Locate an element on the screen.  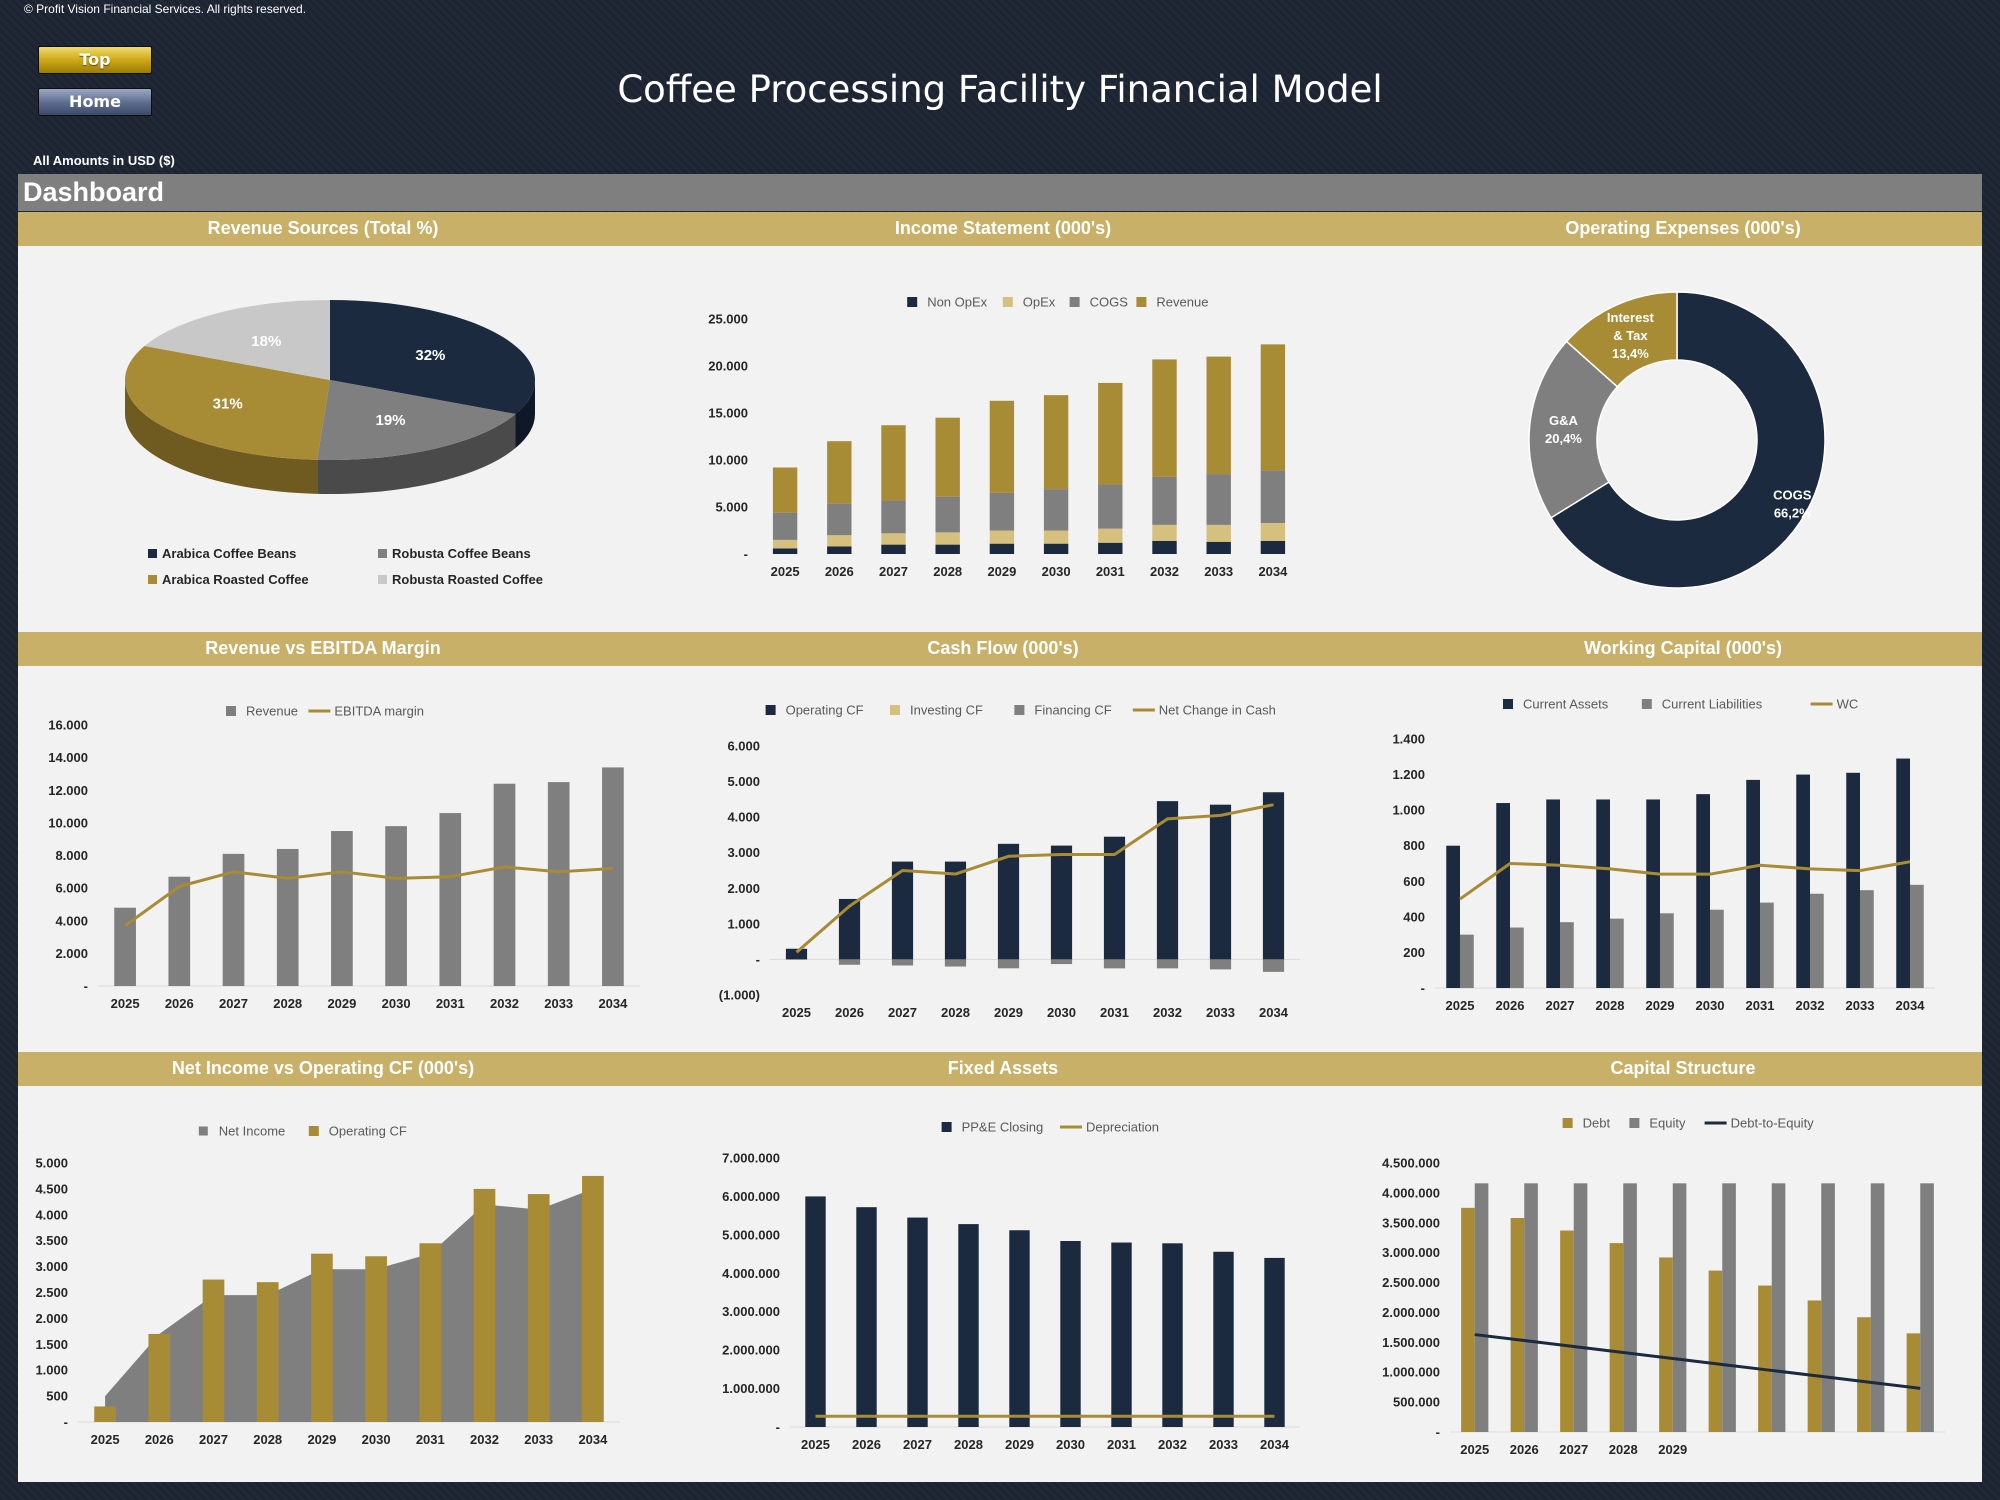
bar-current-liabilities-2026 is located at coordinates (1517, 957).